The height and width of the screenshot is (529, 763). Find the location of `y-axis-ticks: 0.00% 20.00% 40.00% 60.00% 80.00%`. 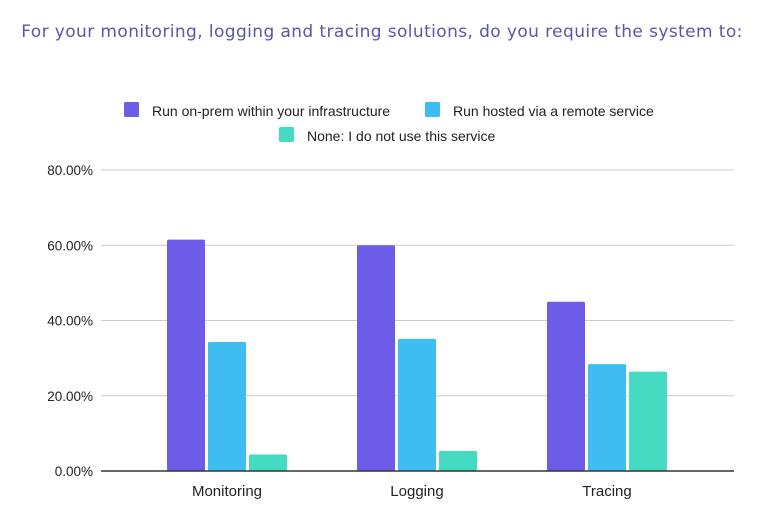

y-axis-ticks: 0.00% 20.00% 40.00% 60.00% 80.00% is located at coordinates (70, 321).